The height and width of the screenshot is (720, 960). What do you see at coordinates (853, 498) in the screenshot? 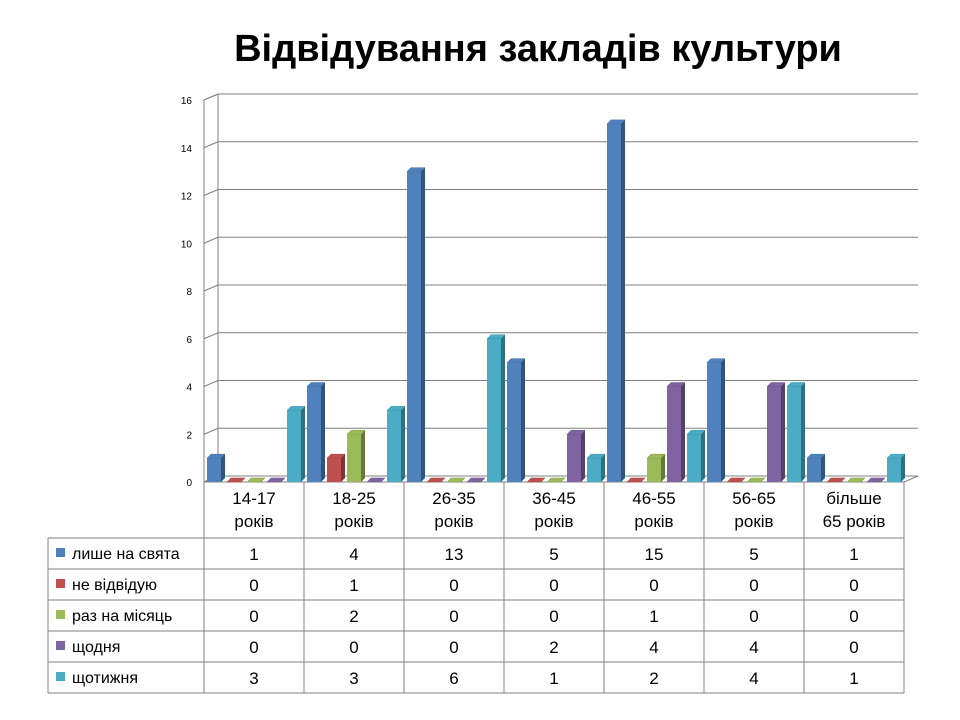
I see `category-label: більше` at bounding box center [853, 498].